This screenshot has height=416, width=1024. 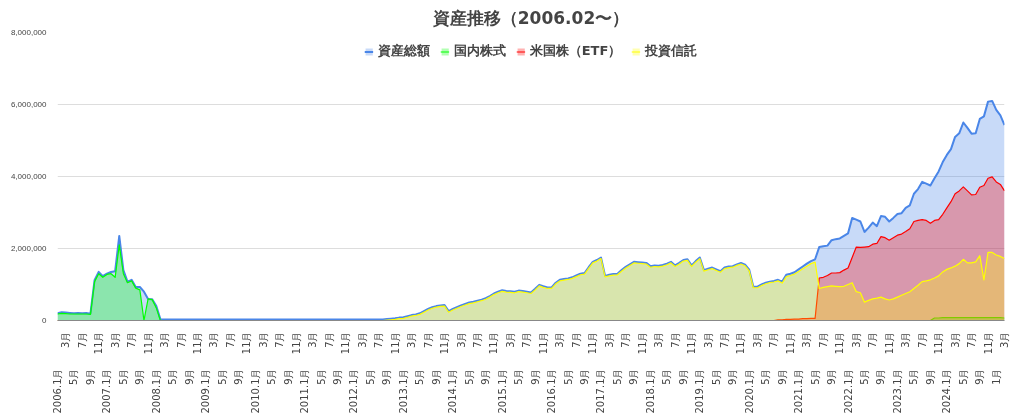 What do you see at coordinates (206, 391) in the screenshot?
I see `x-tick-label: 2009.1月` at bounding box center [206, 391].